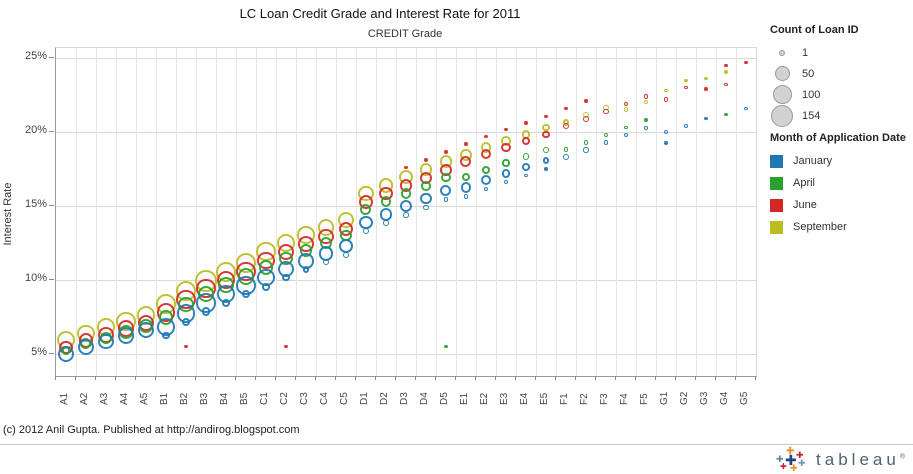 The width and height of the screenshot is (913, 474). Describe the element at coordinates (840, 115) in the screenshot. I see `size-legend-item: 154` at that location.